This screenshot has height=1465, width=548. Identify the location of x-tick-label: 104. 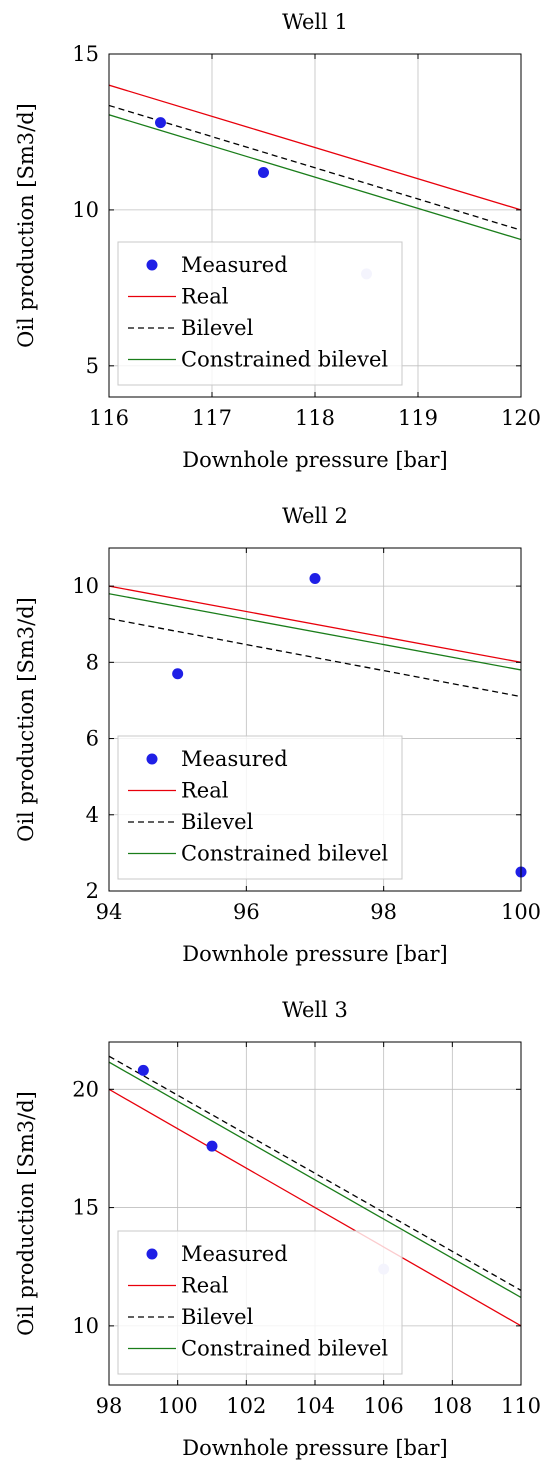
(315, 1406).